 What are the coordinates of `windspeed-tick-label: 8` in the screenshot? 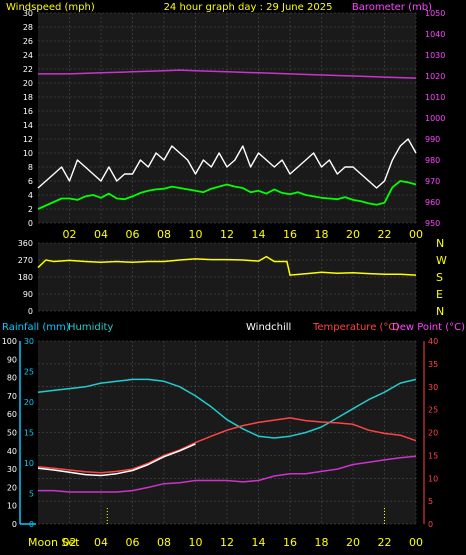 It's located at (30, 167).